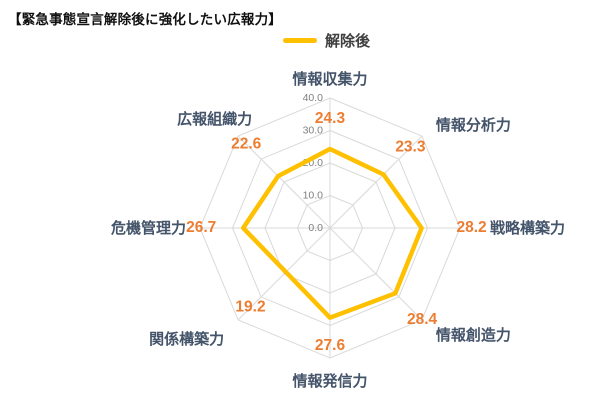 This screenshot has width=600, height=401. Describe the element at coordinates (410, 147) in the screenshot. I see `value-label-1: 23.3` at that location.